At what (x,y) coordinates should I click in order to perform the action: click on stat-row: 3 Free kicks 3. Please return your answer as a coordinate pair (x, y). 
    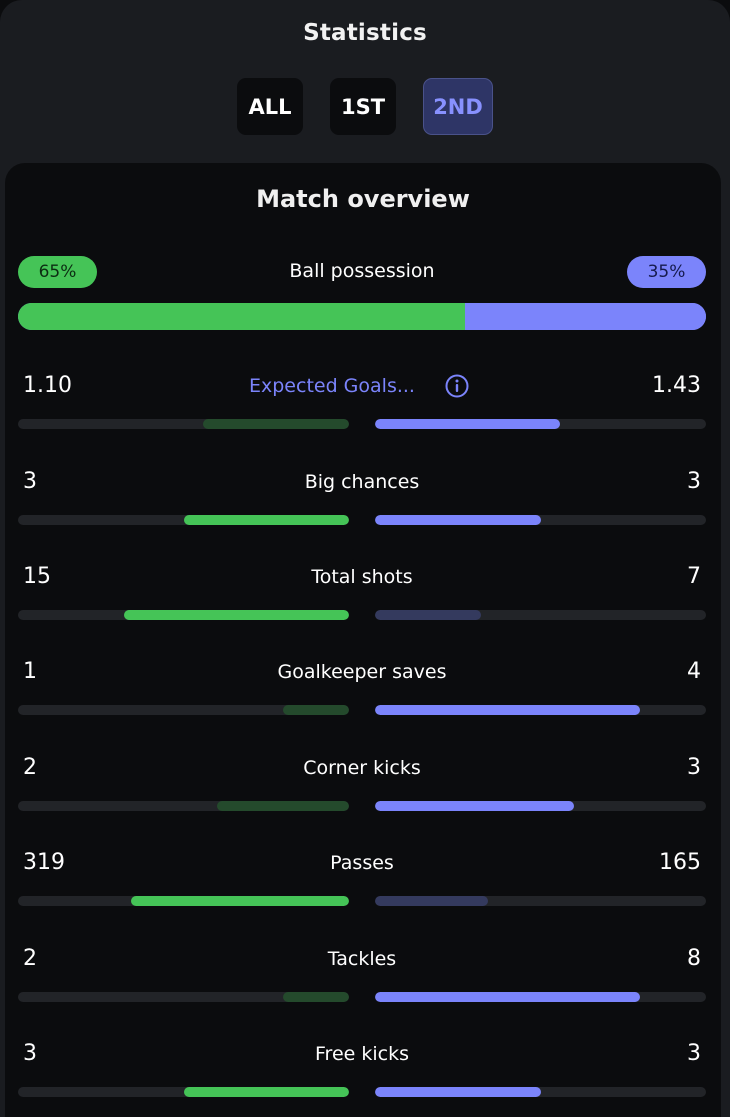
    Looking at the image, I should click on (362, 1074).